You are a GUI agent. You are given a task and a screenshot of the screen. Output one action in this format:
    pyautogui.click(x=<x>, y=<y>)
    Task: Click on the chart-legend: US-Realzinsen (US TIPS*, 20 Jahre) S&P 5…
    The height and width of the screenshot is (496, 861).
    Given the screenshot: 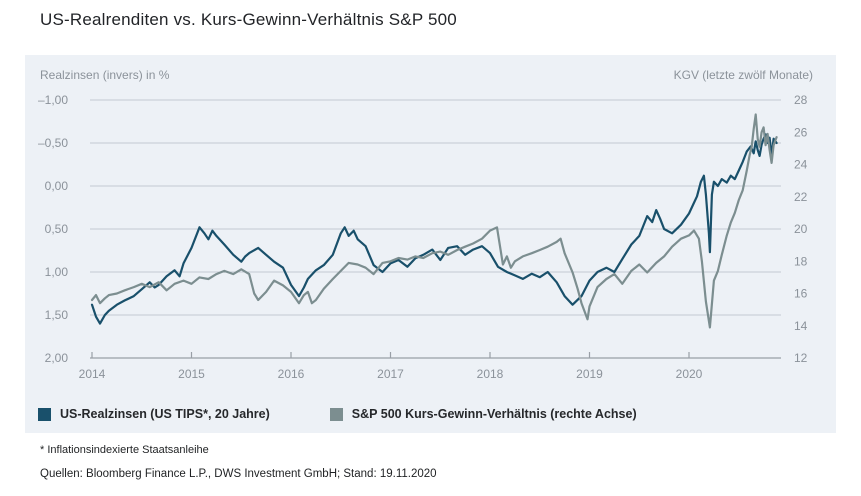 What is the action you would take?
    pyautogui.click(x=367, y=414)
    